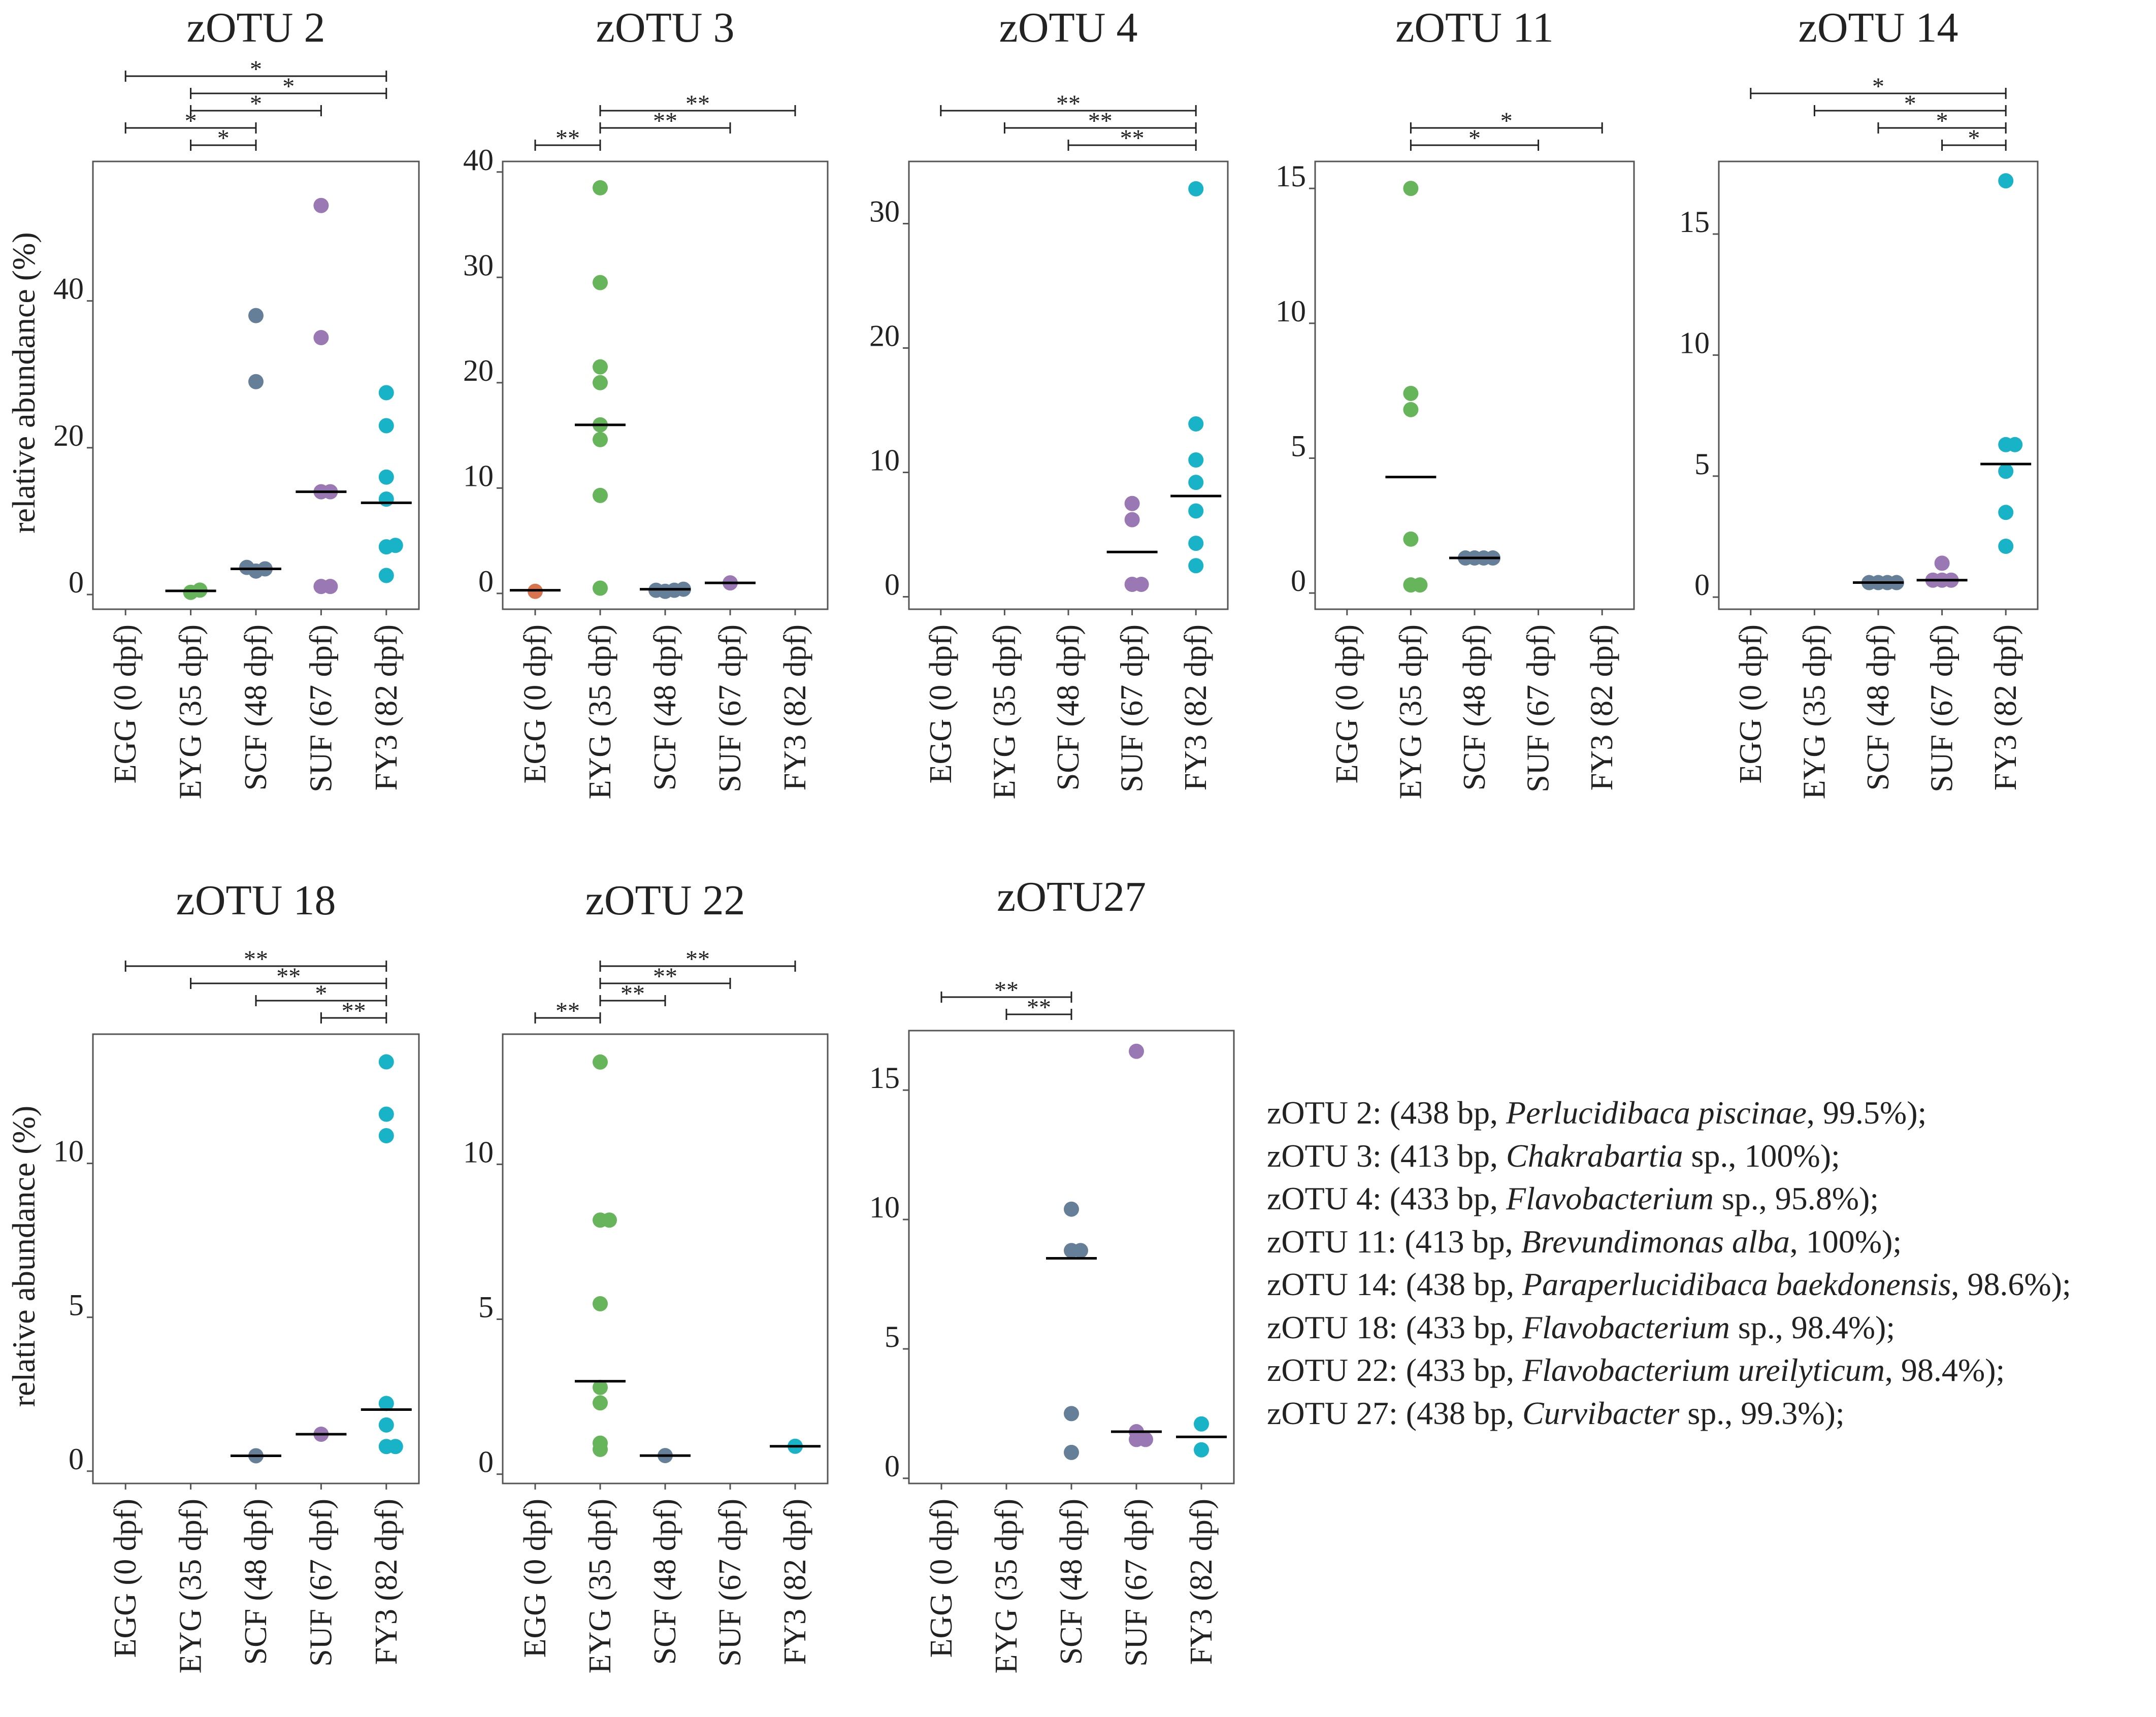  Describe the element at coordinates (1878, 28) in the screenshot. I see `chart-title: zOTU 14` at that location.